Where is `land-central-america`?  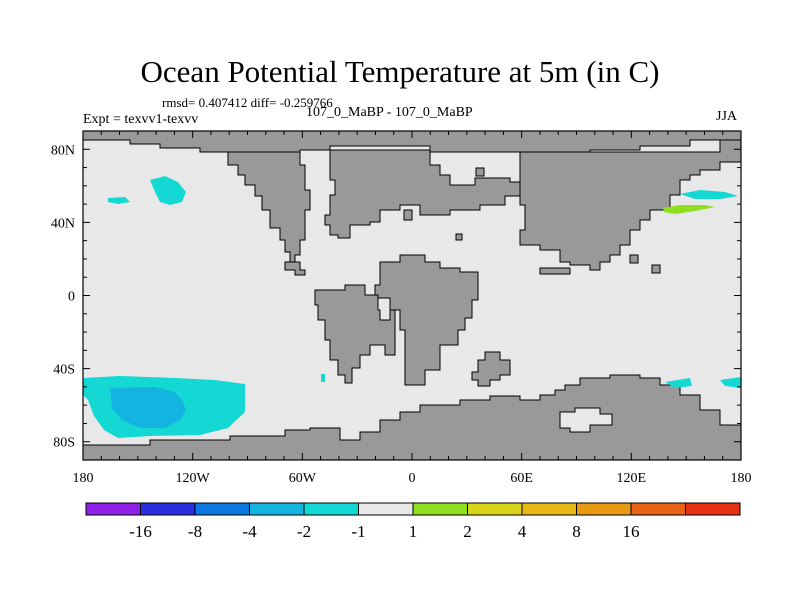
land-central-america is located at coordinates (295, 268).